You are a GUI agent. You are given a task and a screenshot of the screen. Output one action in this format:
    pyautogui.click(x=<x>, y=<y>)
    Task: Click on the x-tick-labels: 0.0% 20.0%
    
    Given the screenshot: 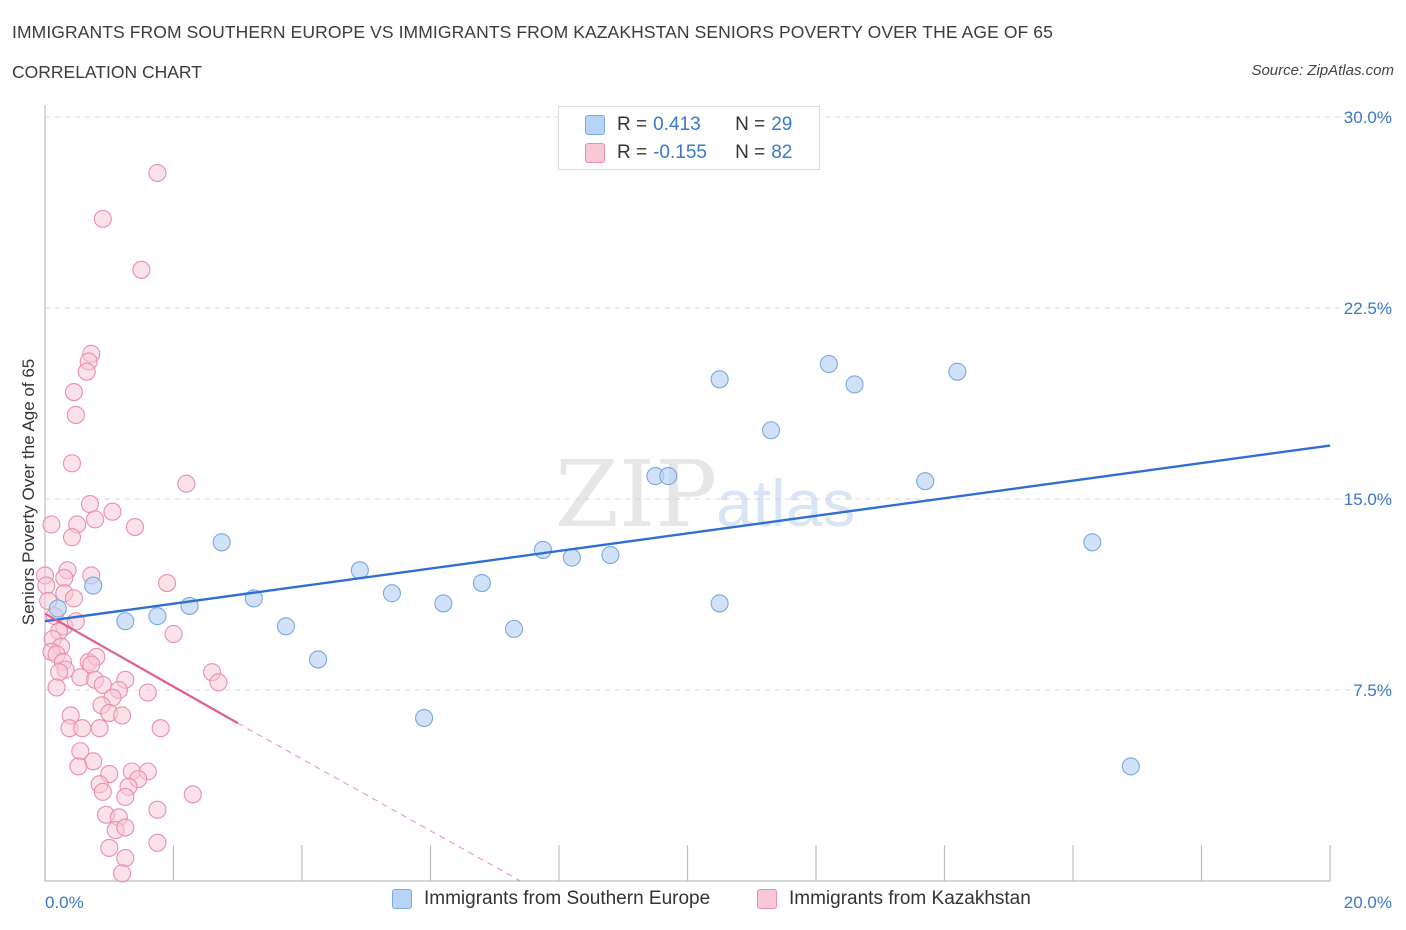 What is the action you would take?
    pyautogui.click(x=718, y=902)
    